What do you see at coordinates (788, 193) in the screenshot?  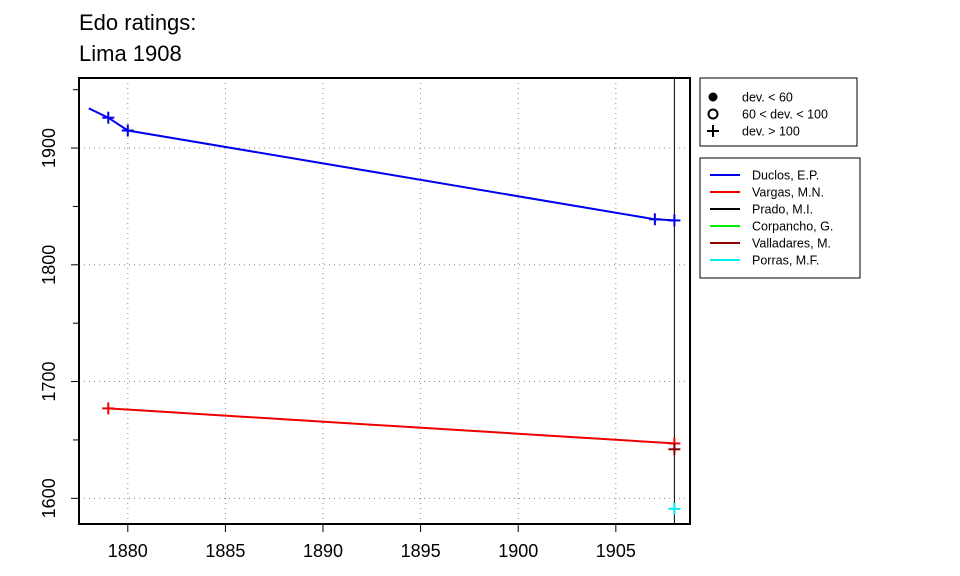 I see `series-legend-label: Vargas, M.N.` at bounding box center [788, 193].